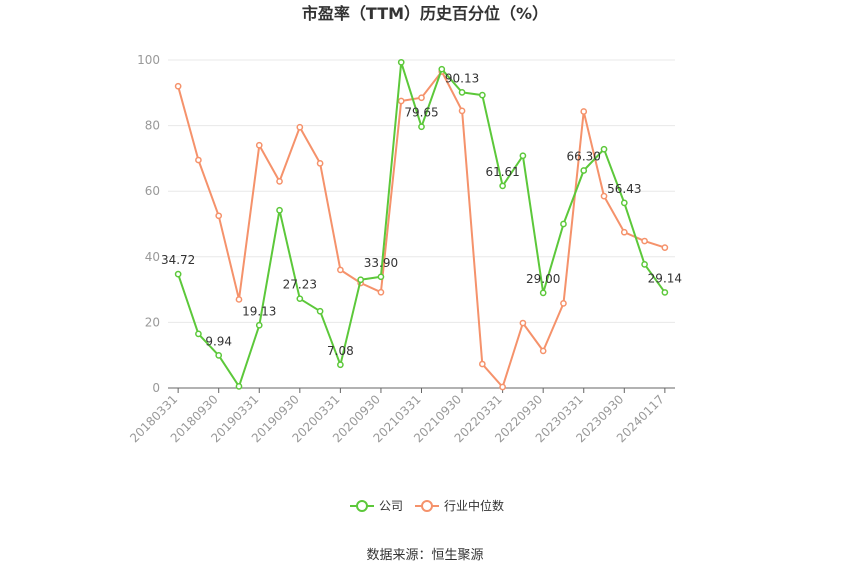 Image resolution: width=850 pixels, height=575 pixels. What do you see at coordinates (340, 351) in the screenshot?
I see `data-label: 7.08` at bounding box center [340, 351].